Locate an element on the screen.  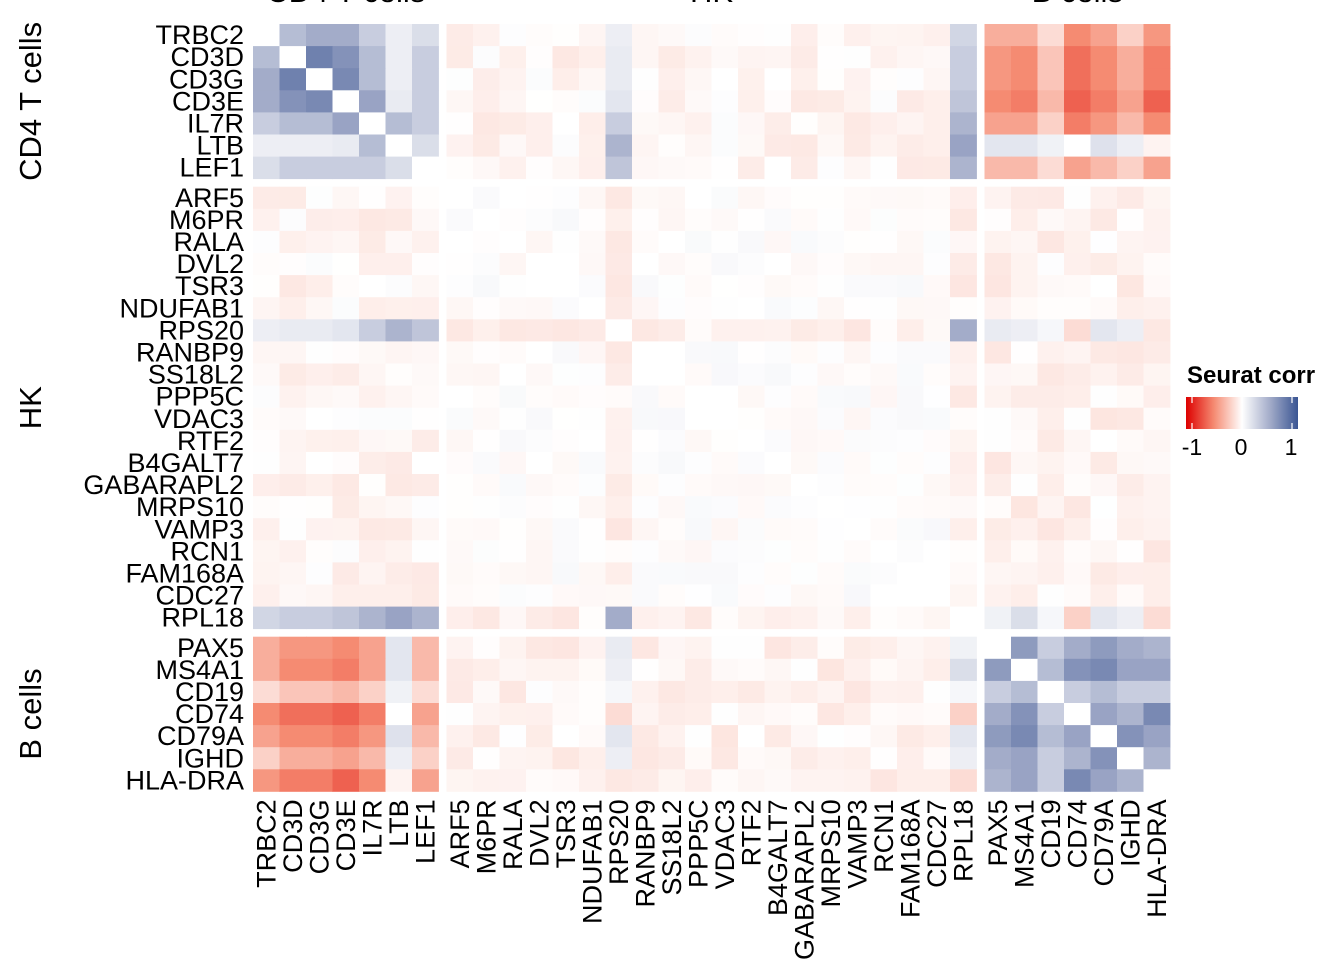
heatmap-cell-MS4A1-B4GALT7 is located at coordinates (778, 670).